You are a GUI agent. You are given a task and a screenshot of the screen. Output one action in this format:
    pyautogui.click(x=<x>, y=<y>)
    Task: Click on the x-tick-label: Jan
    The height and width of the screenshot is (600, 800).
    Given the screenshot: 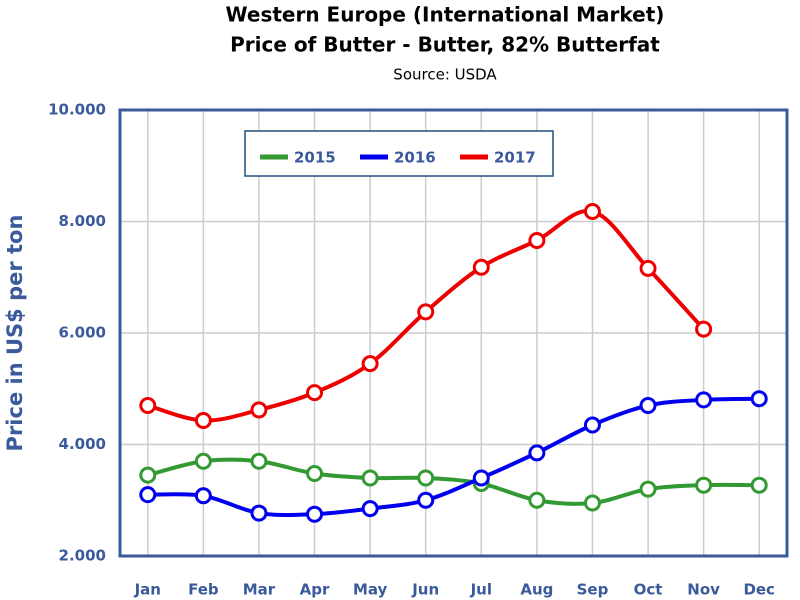 What is the action you would take?
    pyautogui.click(x=147, y=590)
    